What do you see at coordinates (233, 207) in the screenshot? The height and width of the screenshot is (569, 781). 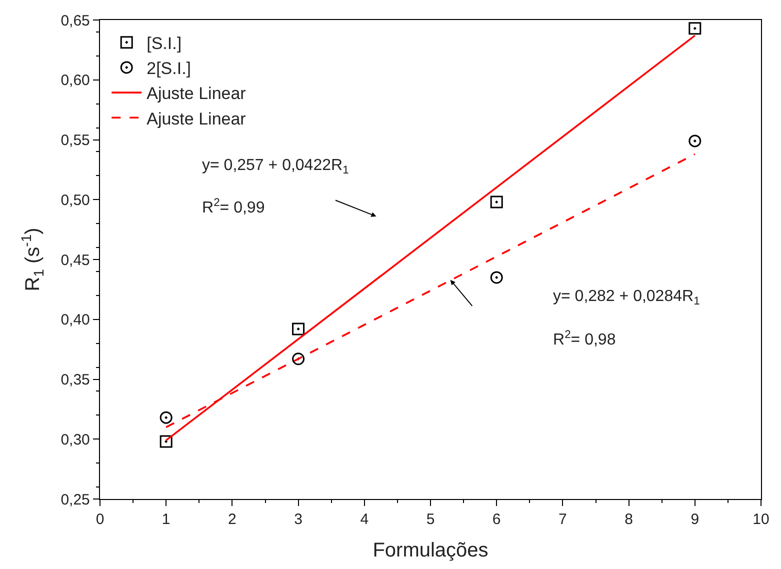 I see `annotation: R$^{2}$= 0,99` at bounding box center [233, 207].